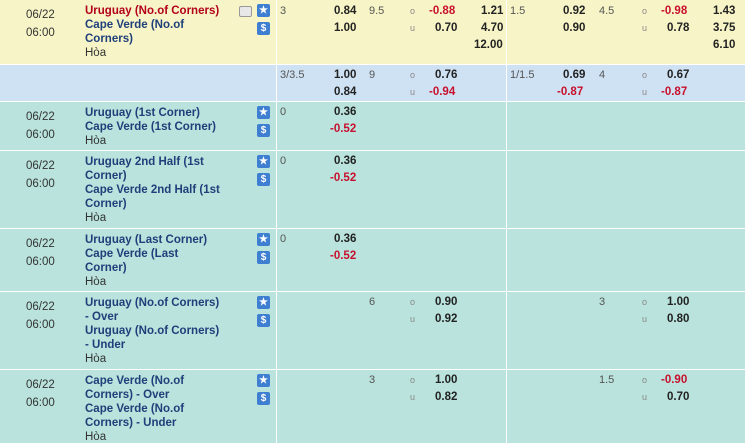 This screenshot has width=745, height=444. What do you see at coordinates (372, 302) in the screenshot?
I see `ou-line: 6` at bounding box center [372, 302].